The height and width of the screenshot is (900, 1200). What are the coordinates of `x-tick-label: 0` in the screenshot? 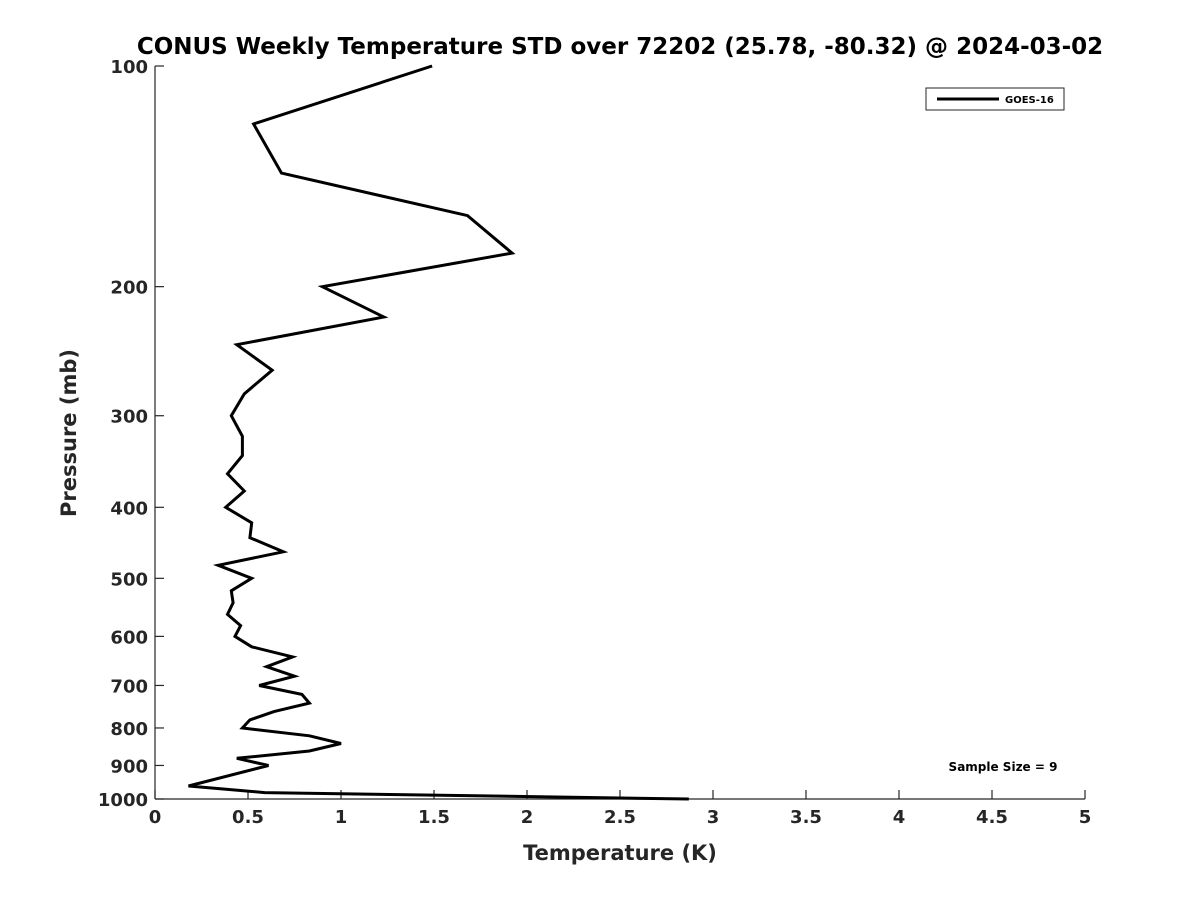 It's located at (155, 817).